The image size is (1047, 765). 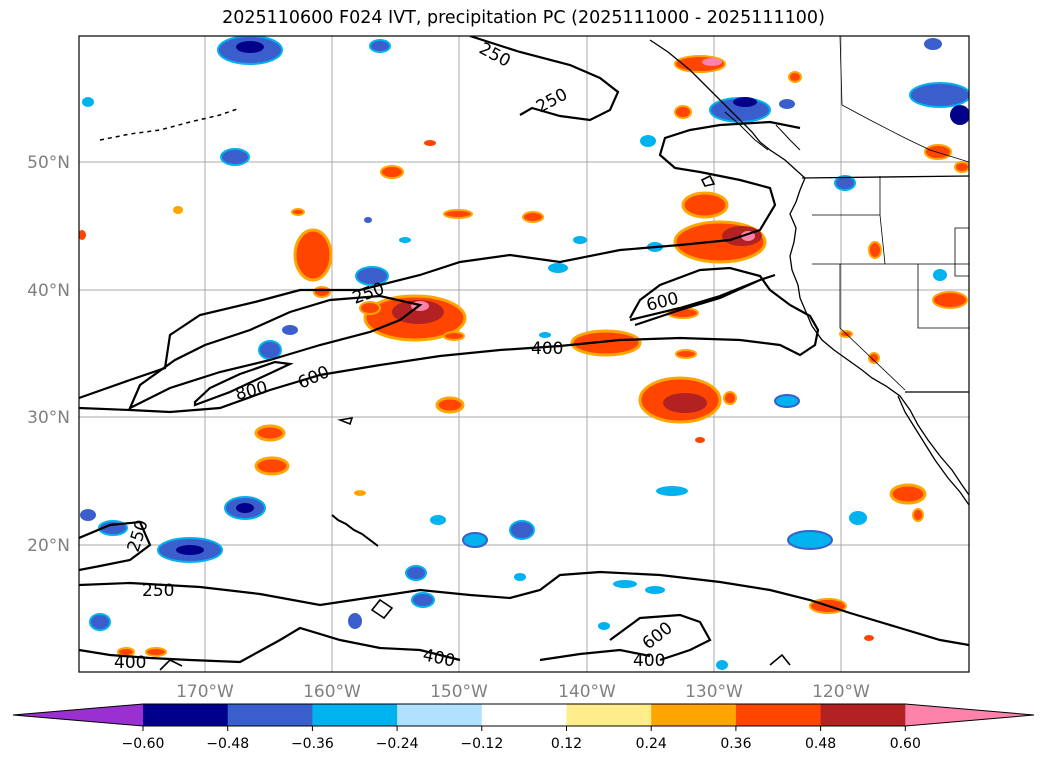 I want to click on us-canada-border, so click(x=885, y=177).